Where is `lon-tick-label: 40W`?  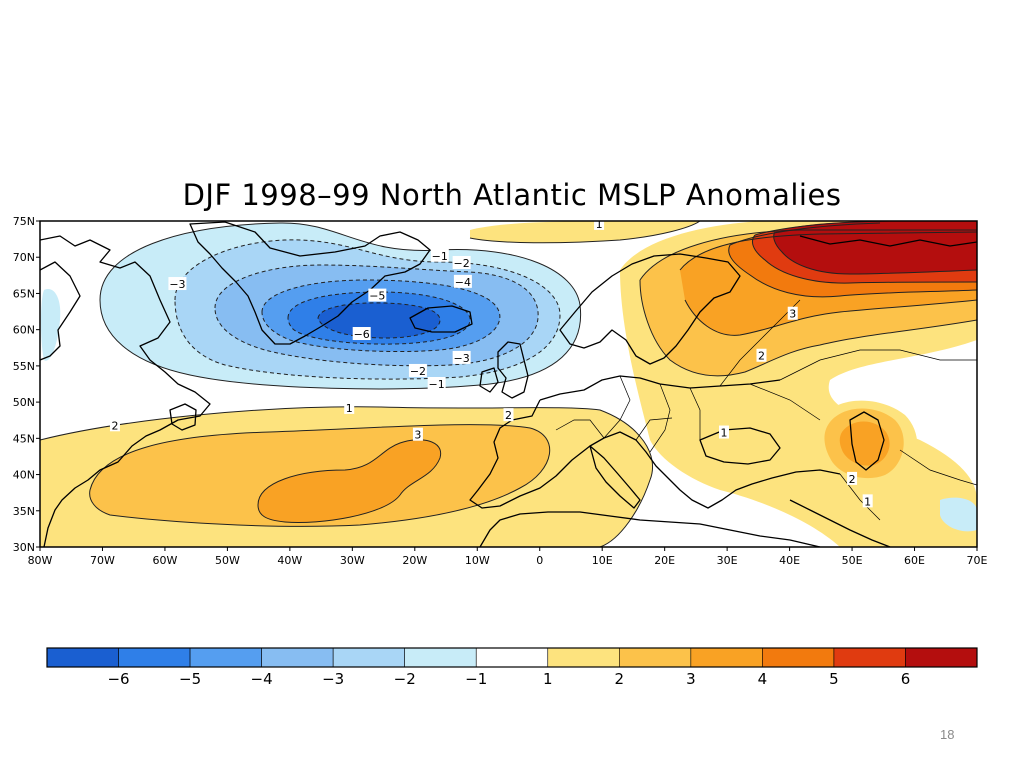
lon-tick-label: 40W is located at coordinates (289, 560).